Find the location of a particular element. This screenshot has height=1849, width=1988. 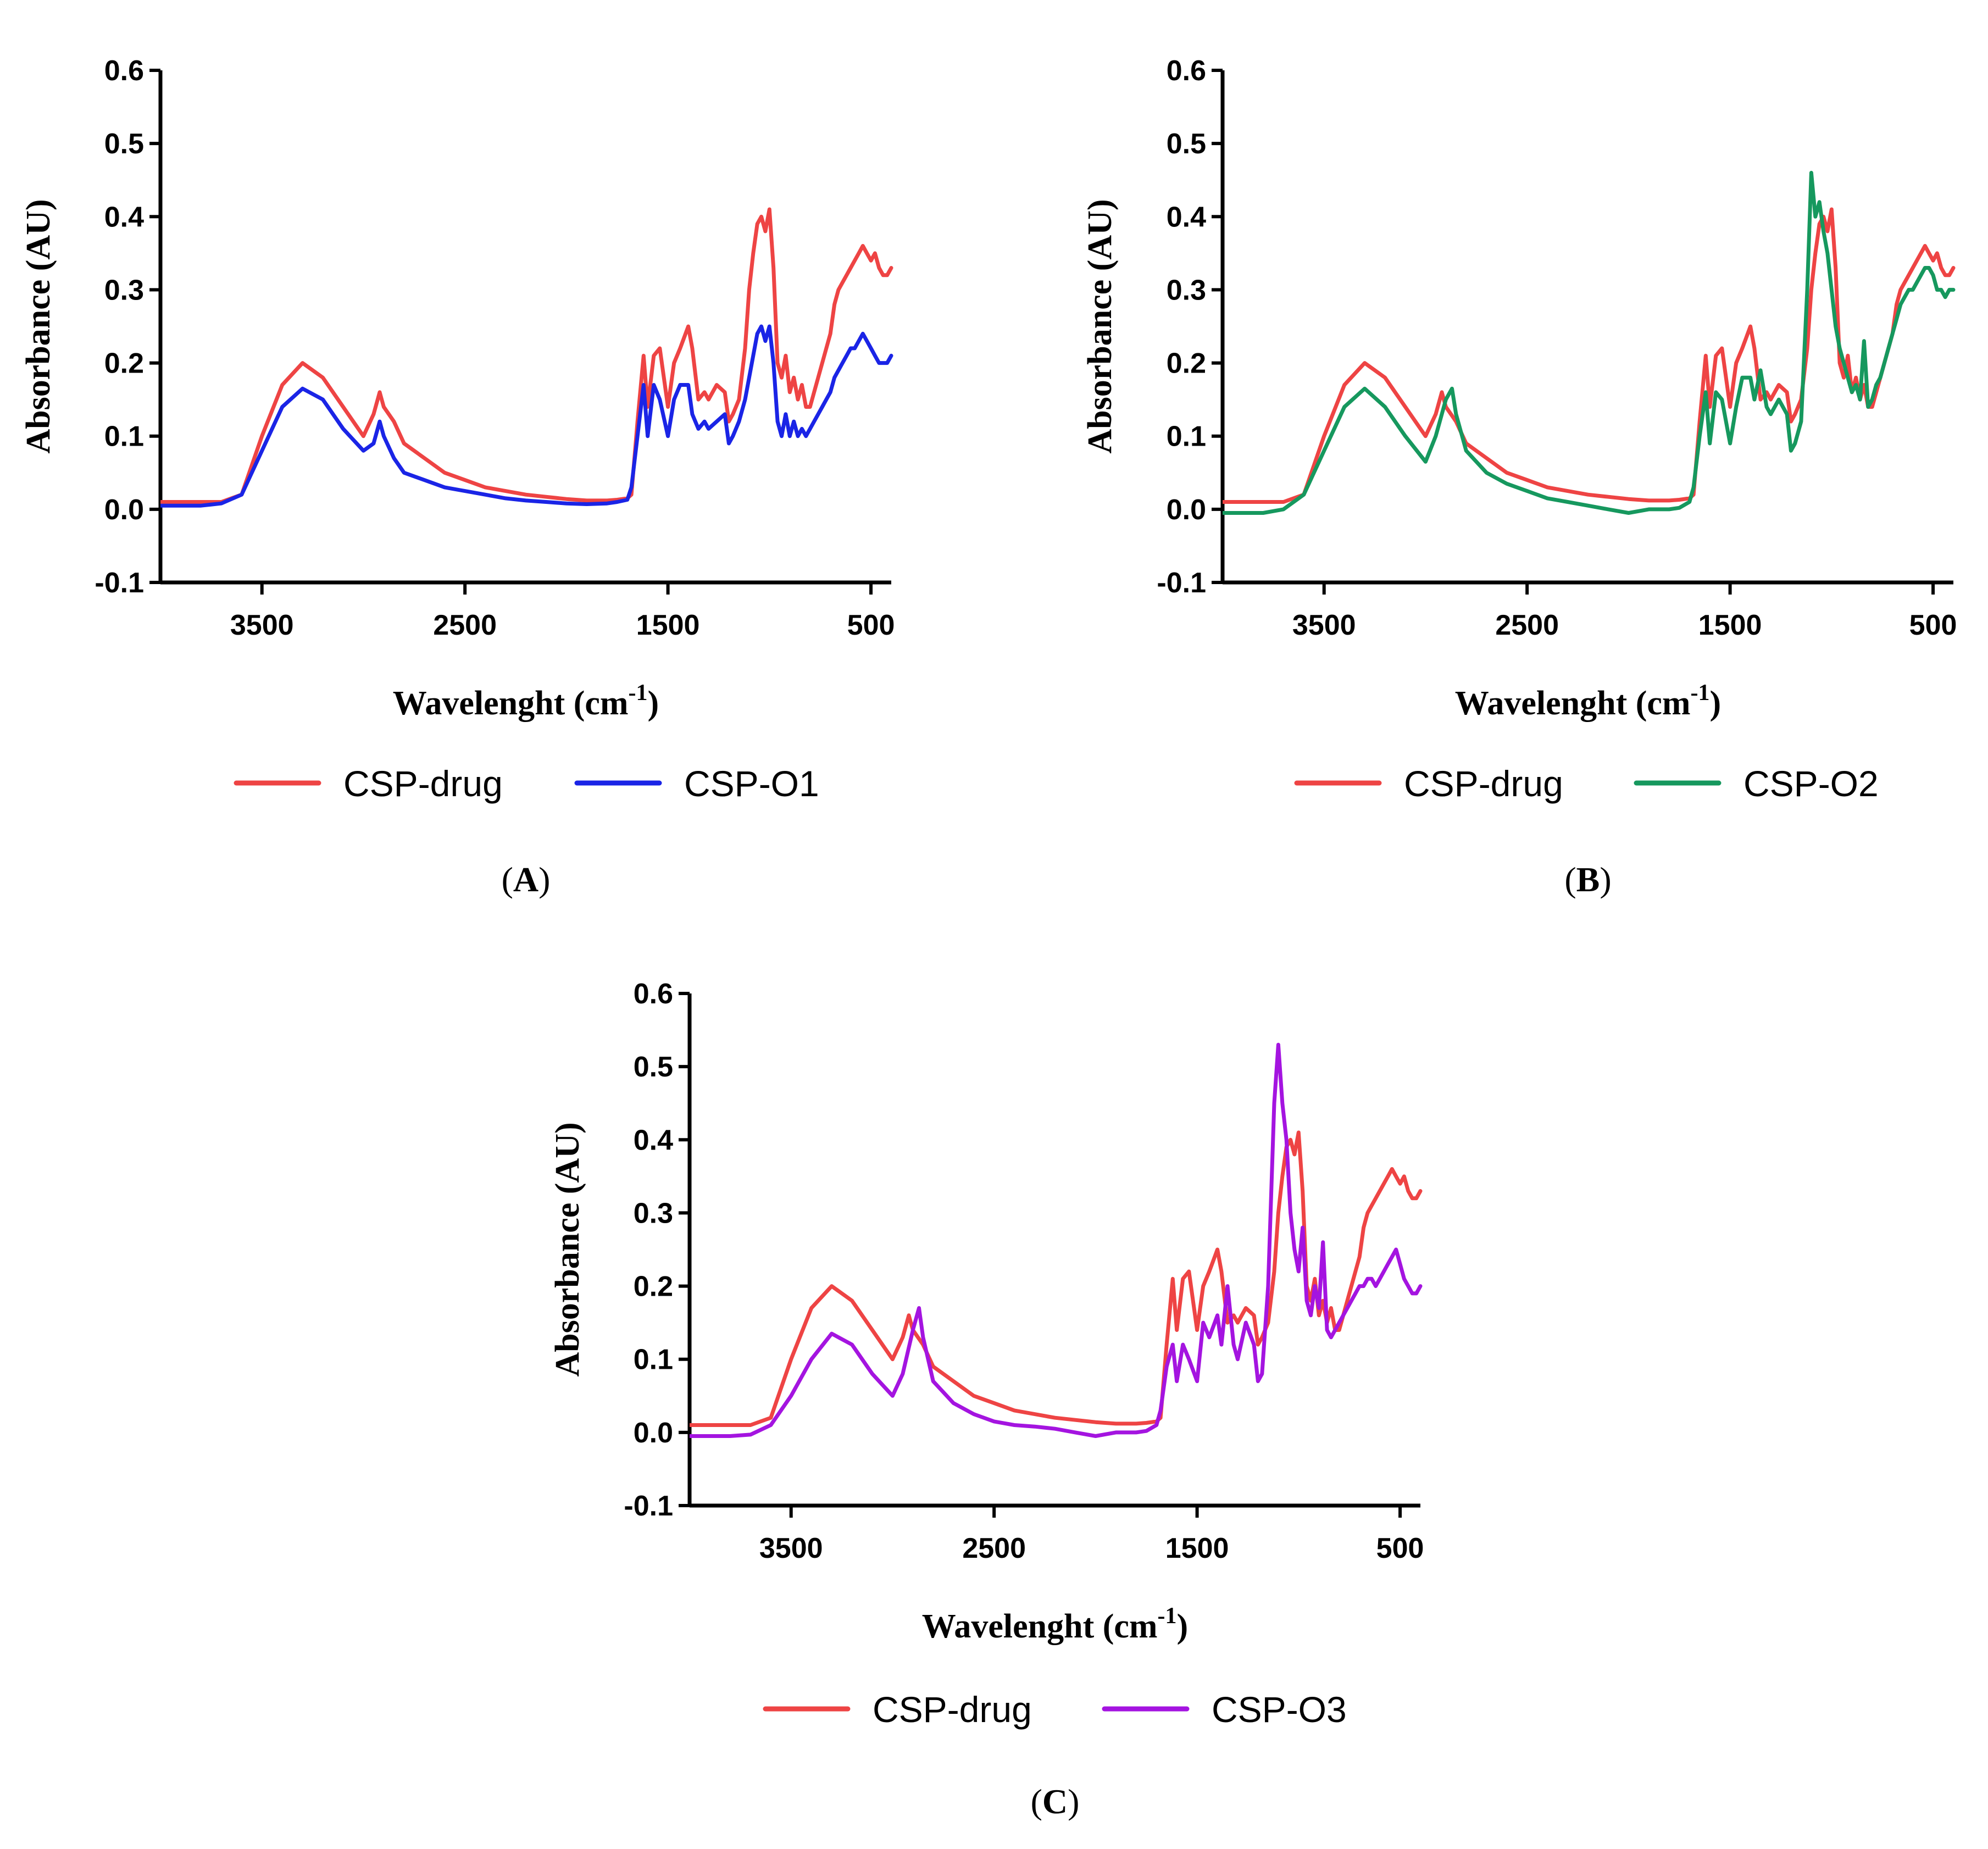

panel-label-part: B is located at coordinates (1588, 879).